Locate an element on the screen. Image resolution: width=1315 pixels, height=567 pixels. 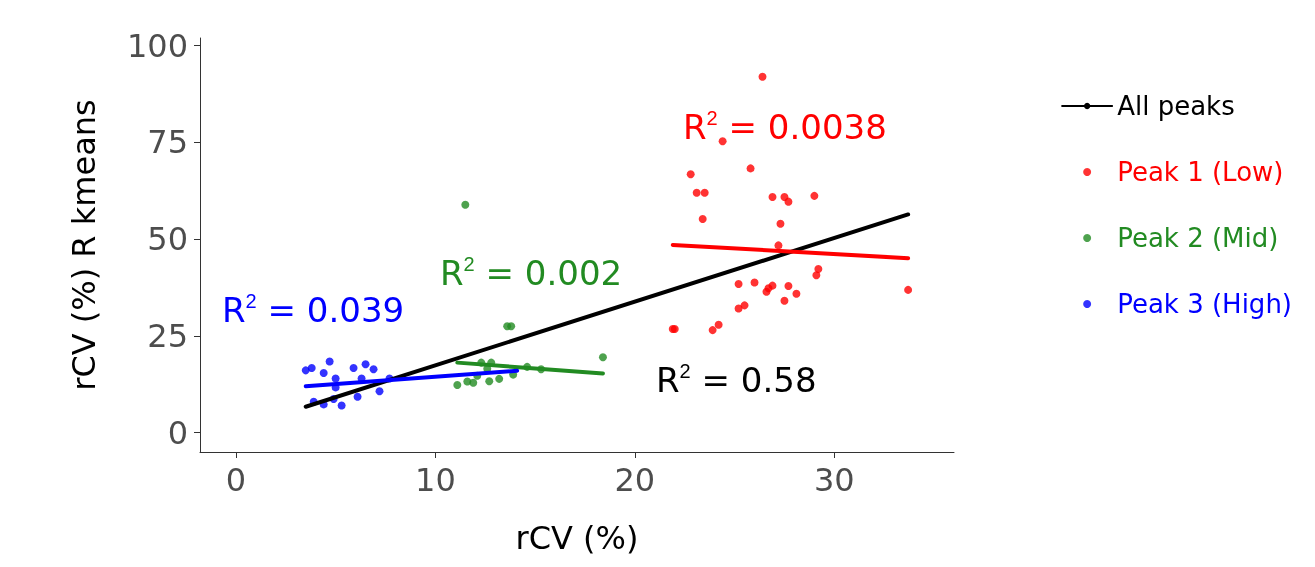
x-tick-label: 30 is located at coordinates (834, 480).